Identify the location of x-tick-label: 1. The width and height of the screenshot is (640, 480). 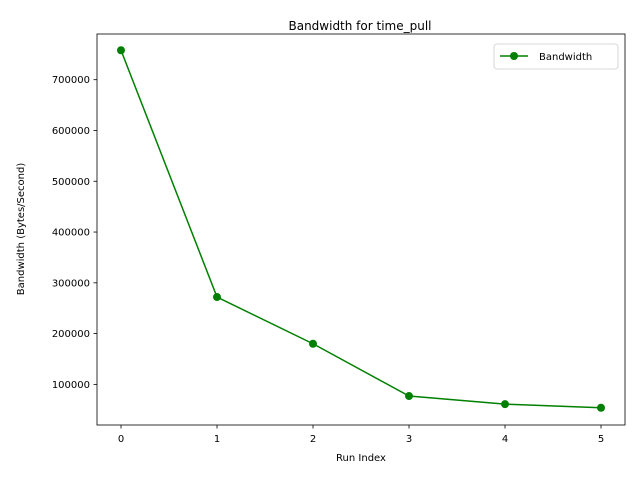
(217, 439).